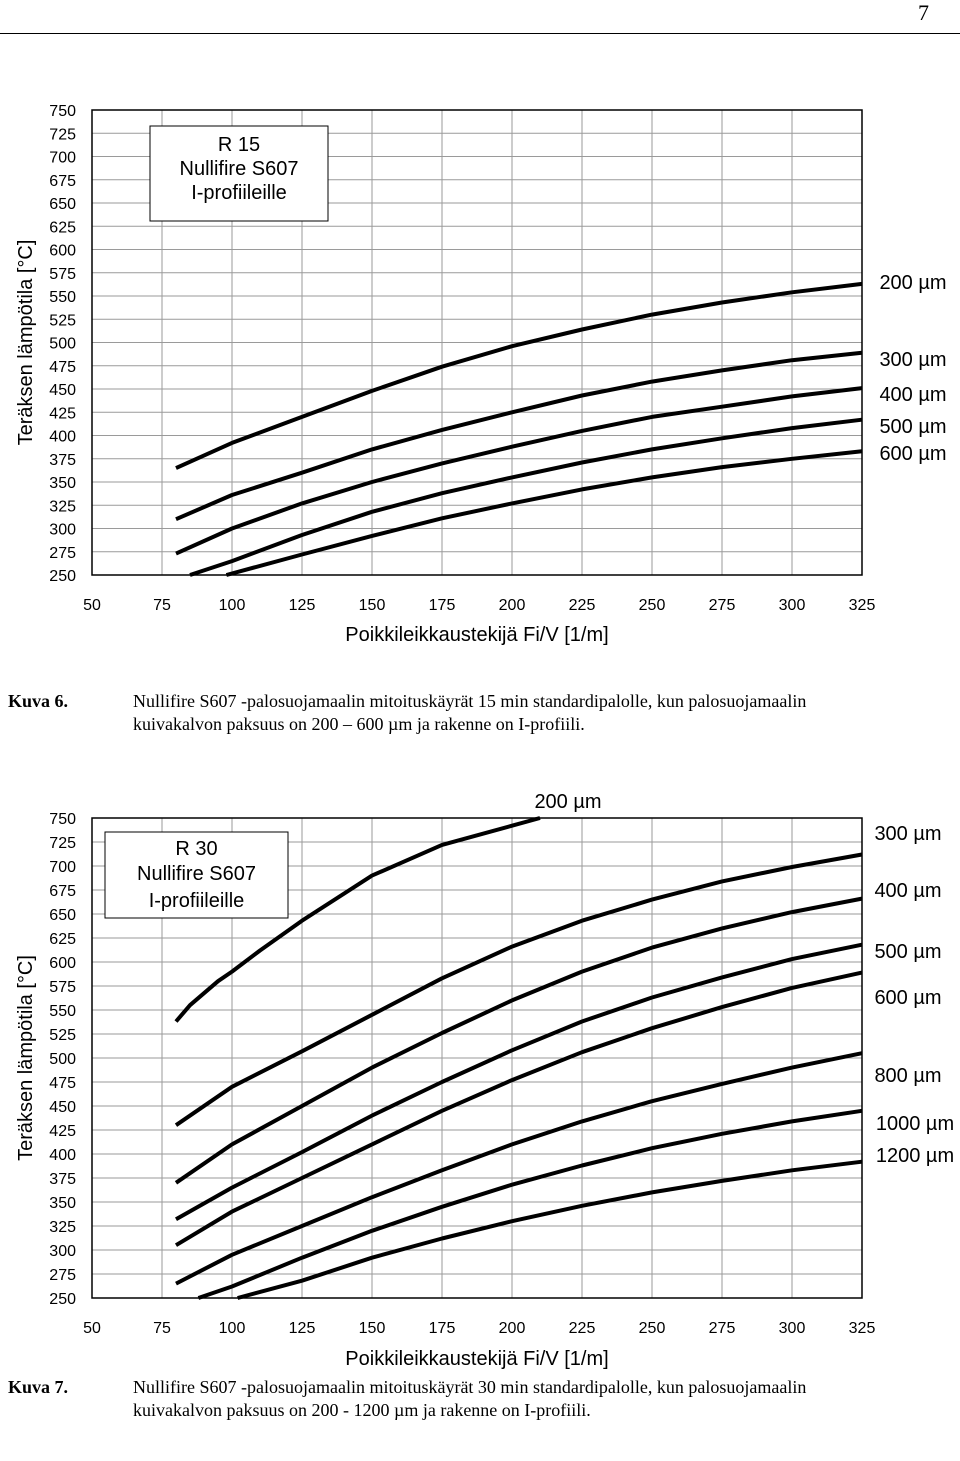 This screenshot has width=960, height=1461. I want to click on series-label: 400 µm, so click(907, 891).